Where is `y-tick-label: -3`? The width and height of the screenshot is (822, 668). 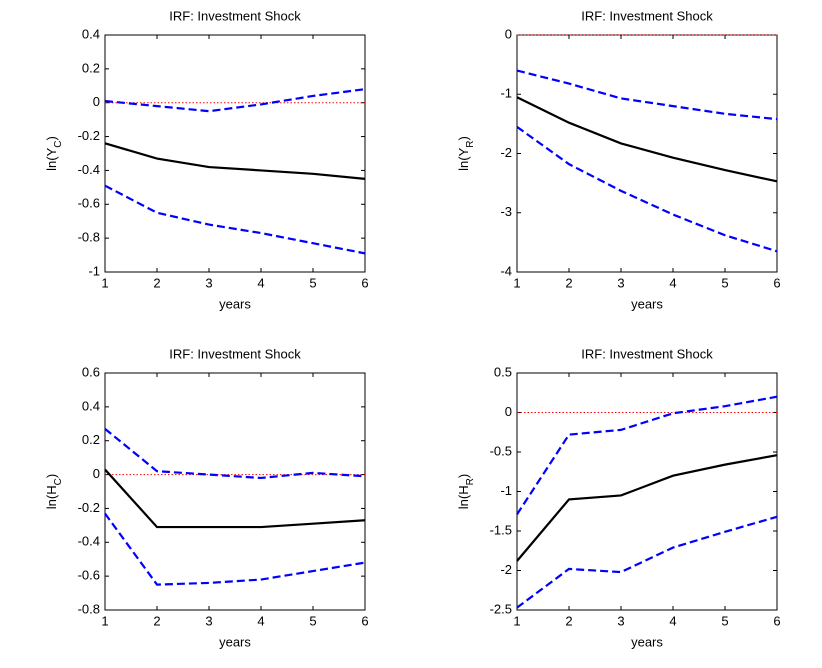 y-tick-label: -3 is located at coordinates (506, 211).